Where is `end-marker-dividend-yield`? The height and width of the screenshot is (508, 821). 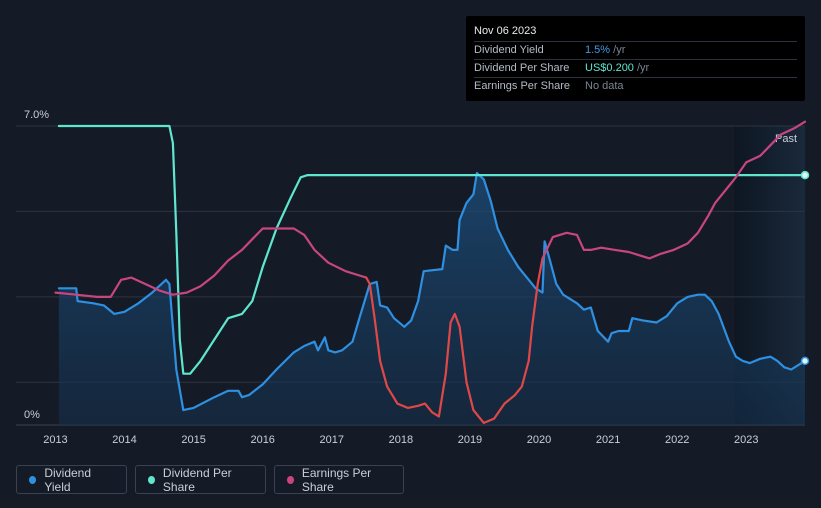
end-marker-dividend-yield is located at coordinates (805, 361).